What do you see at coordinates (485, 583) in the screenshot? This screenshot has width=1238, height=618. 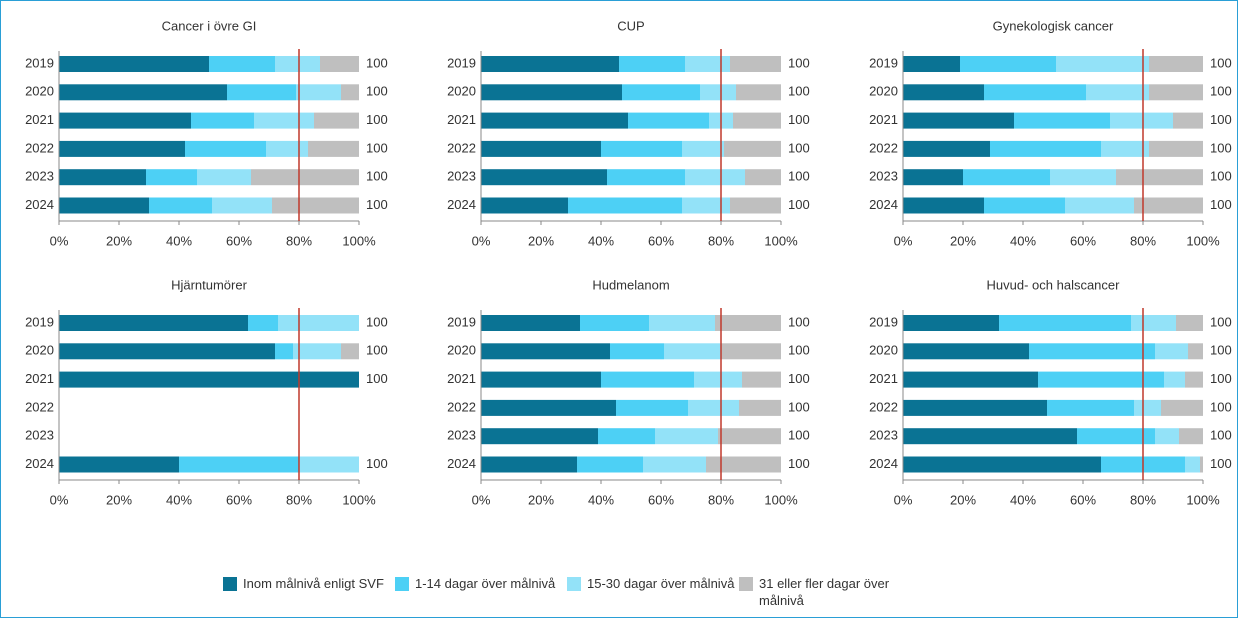 I see `legend-label: 1-14 dagar över målnivå` at bounding box center [485, 583].